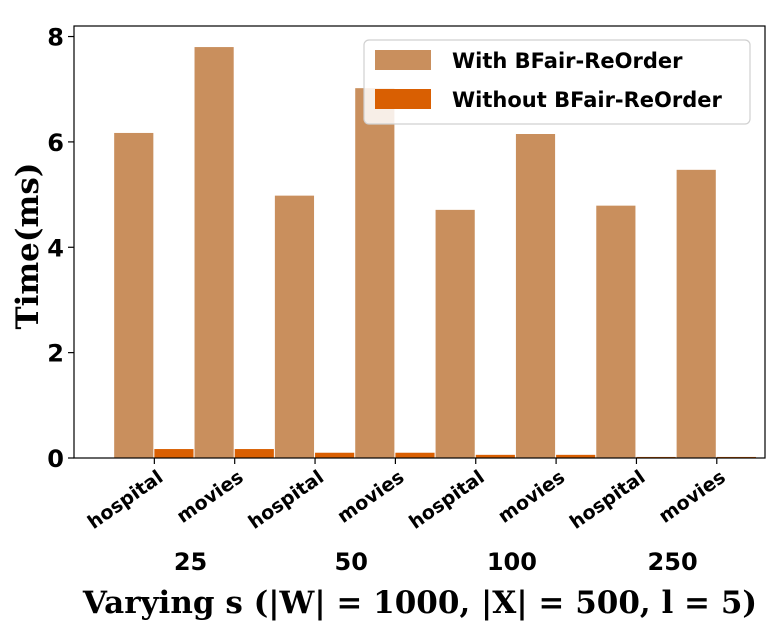 The width and height of the screenshot is (777, 637). I want to click on y-tick-label: 0, so click(55, 459).